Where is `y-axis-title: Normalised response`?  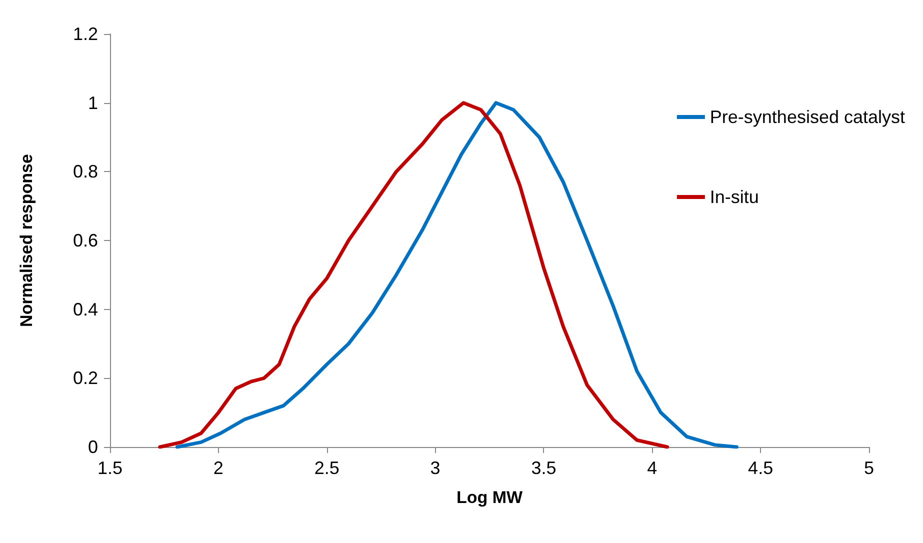
y-axis-title: Normalised response is located at coordinates (26, 240).